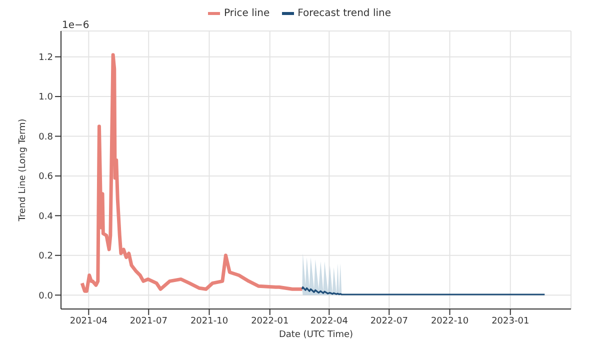 This screenshot has height=347, width=599. Describe the element at coordinates (149, 321) in the screenshot. I see `x-tick-label: 2021-07` at that location.